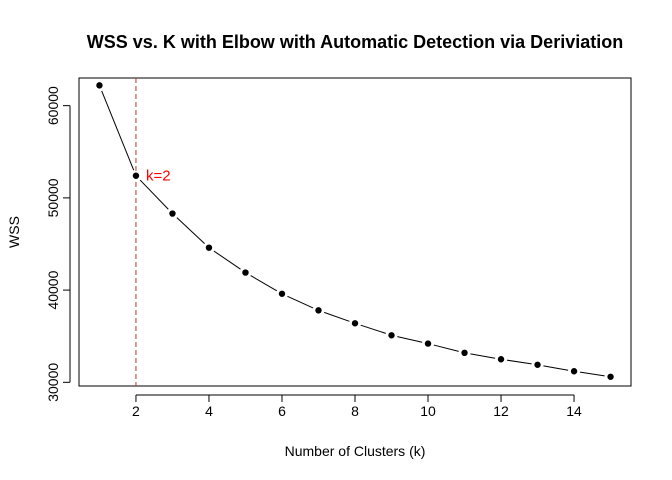  I want to click on data-point-k6, so click(282, 293).